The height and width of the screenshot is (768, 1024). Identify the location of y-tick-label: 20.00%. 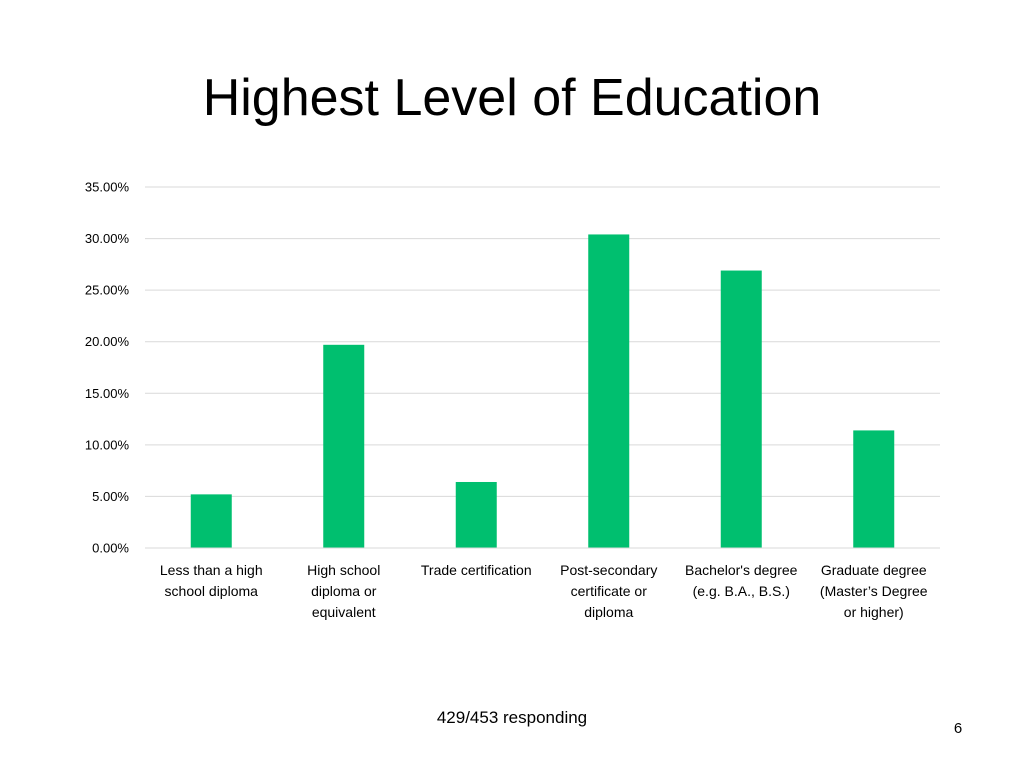
(107, 341).